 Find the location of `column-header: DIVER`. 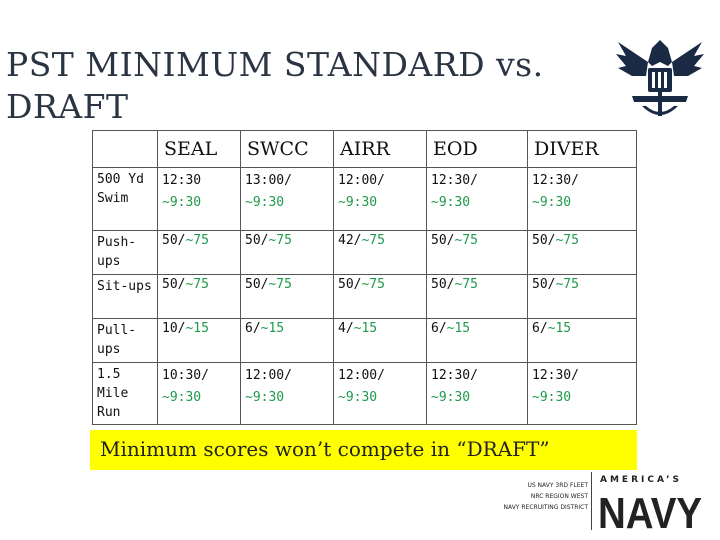

column-header: DIVER is located at coordinates (582, 149).